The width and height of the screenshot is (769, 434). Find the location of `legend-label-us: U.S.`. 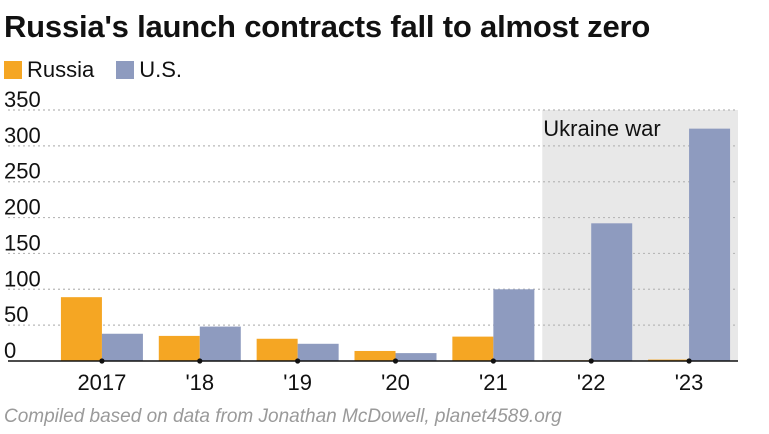

legend-label-us: U.S. is located at coordinates (161, 69).